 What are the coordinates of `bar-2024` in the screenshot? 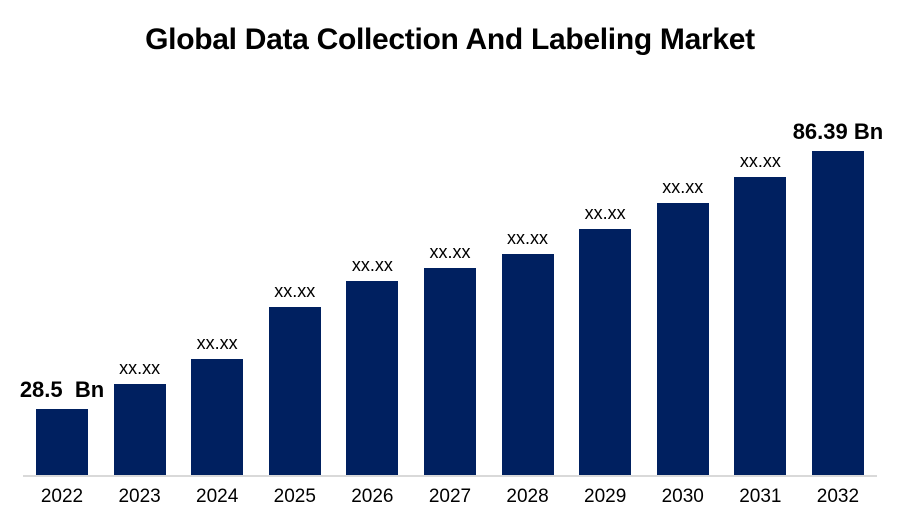 It's located at (217, 417).